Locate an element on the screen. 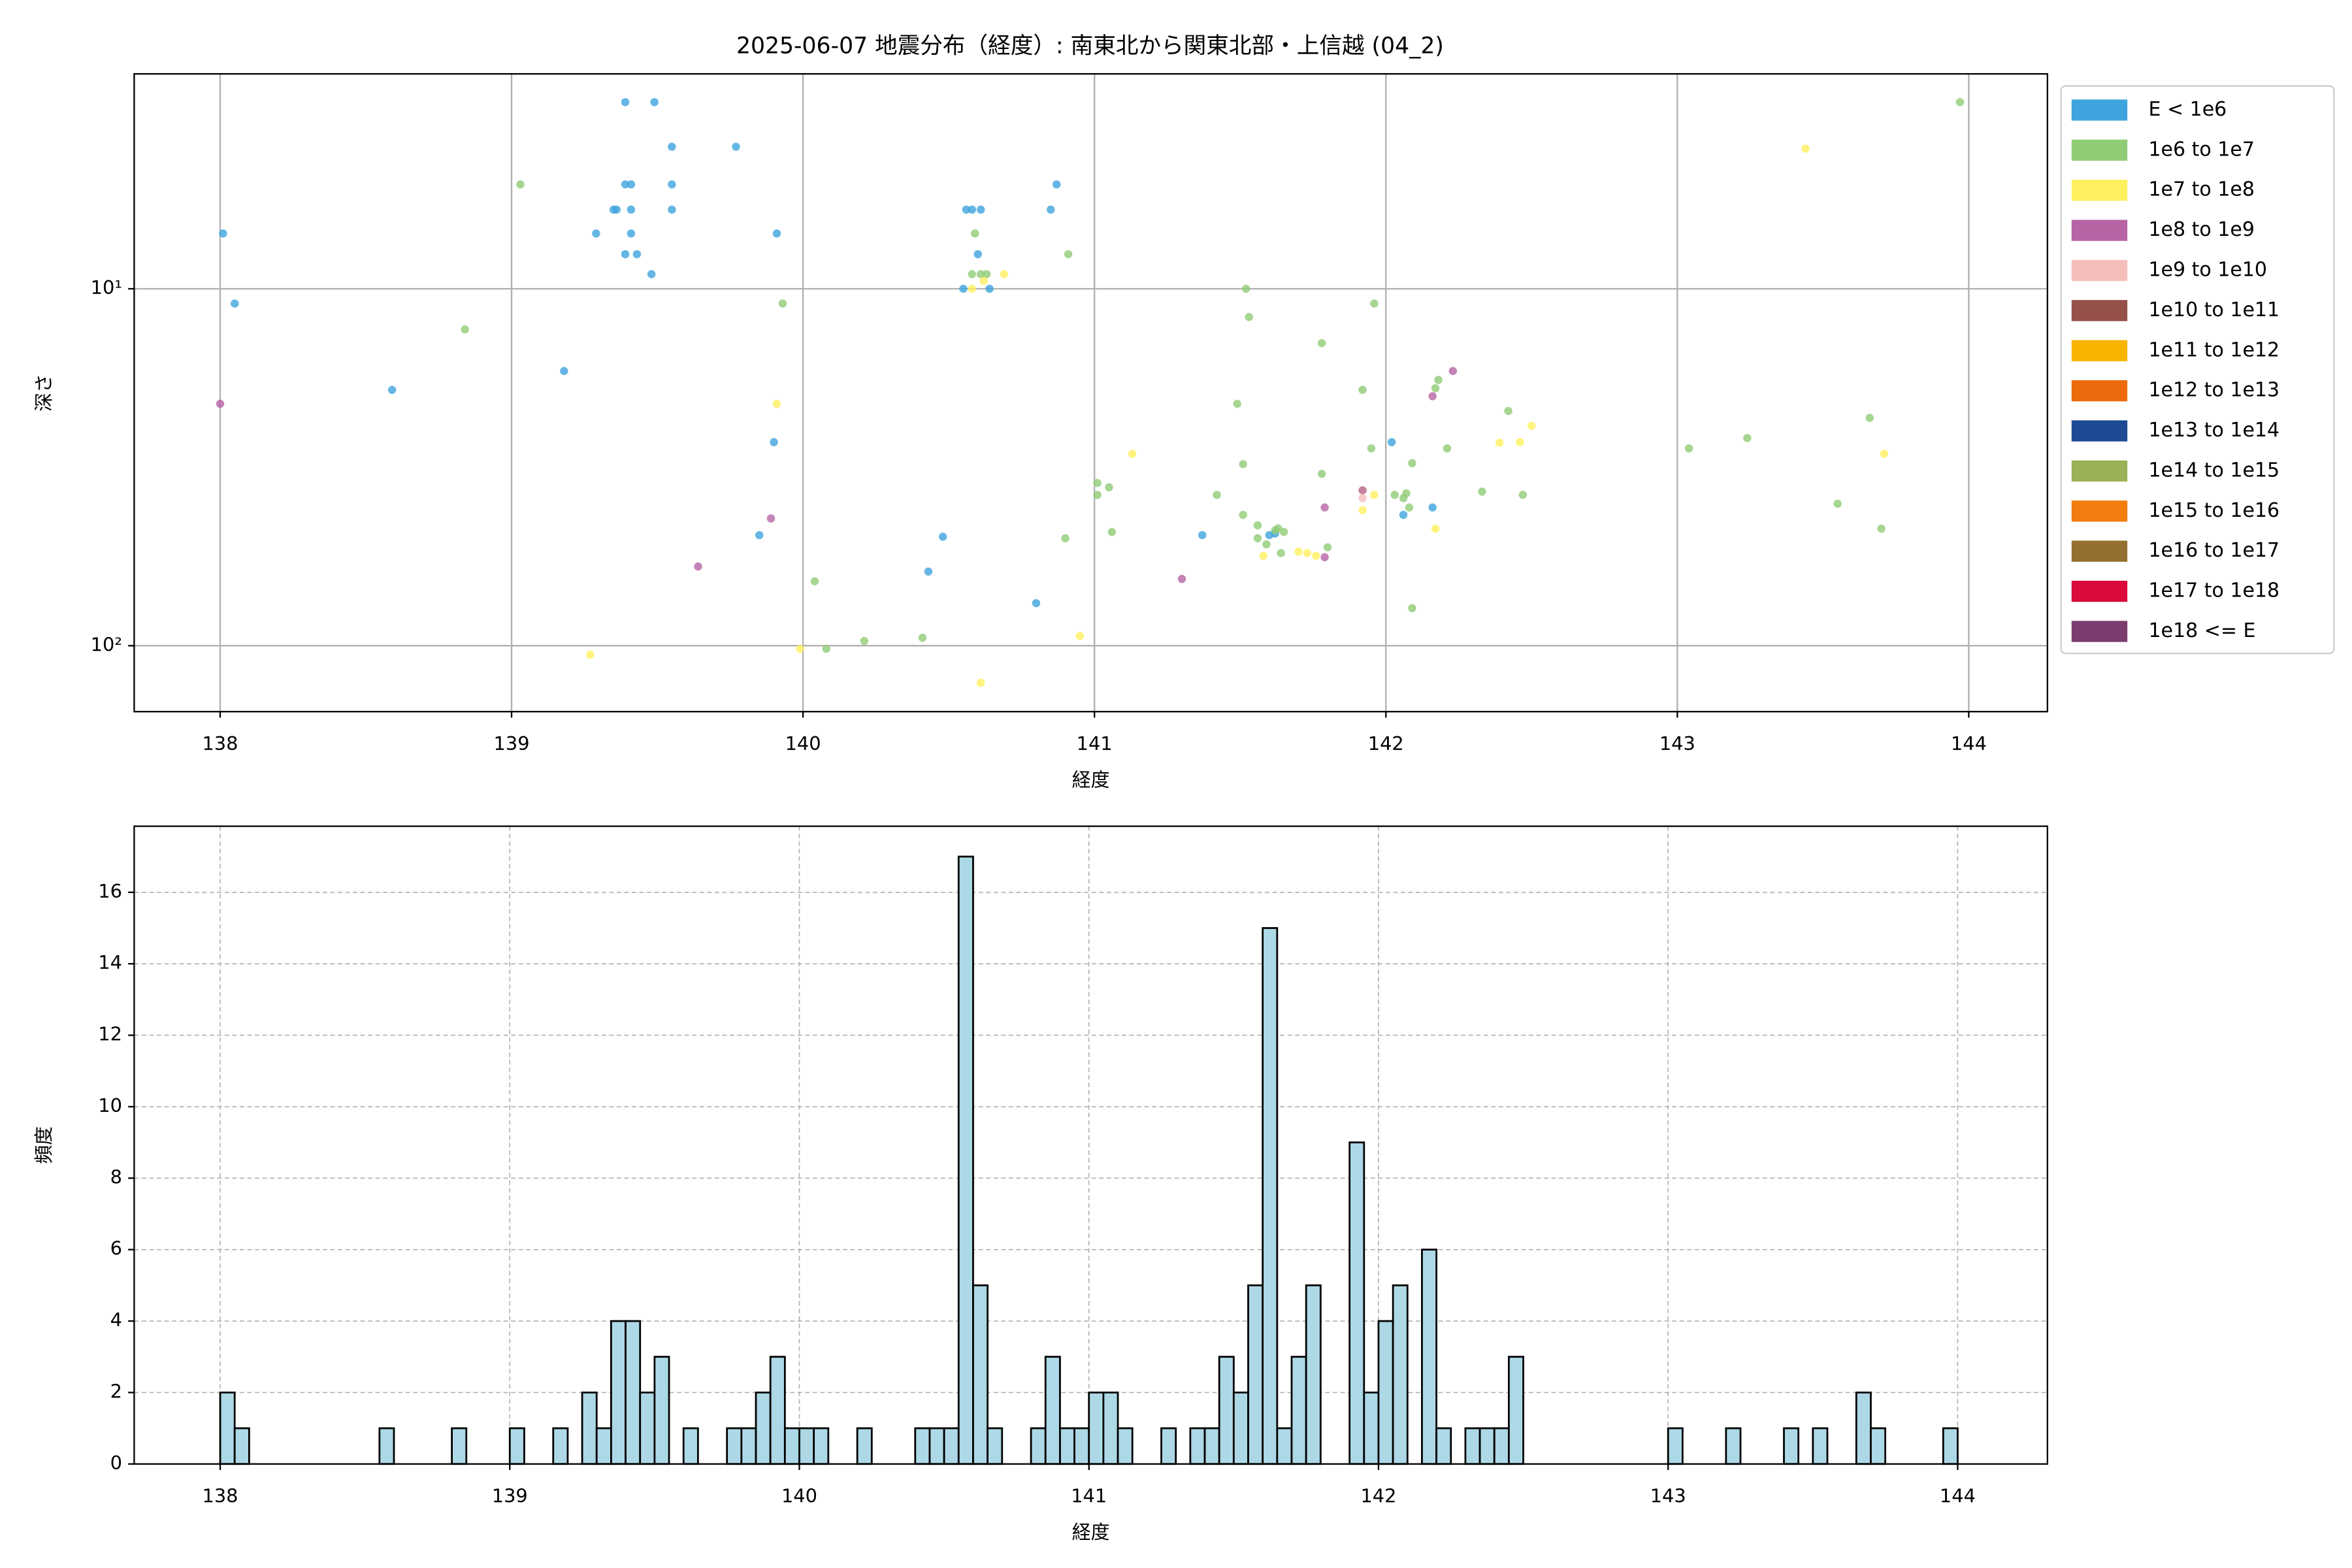  x-tick-label: 138 is located at coordinates (220, 743).